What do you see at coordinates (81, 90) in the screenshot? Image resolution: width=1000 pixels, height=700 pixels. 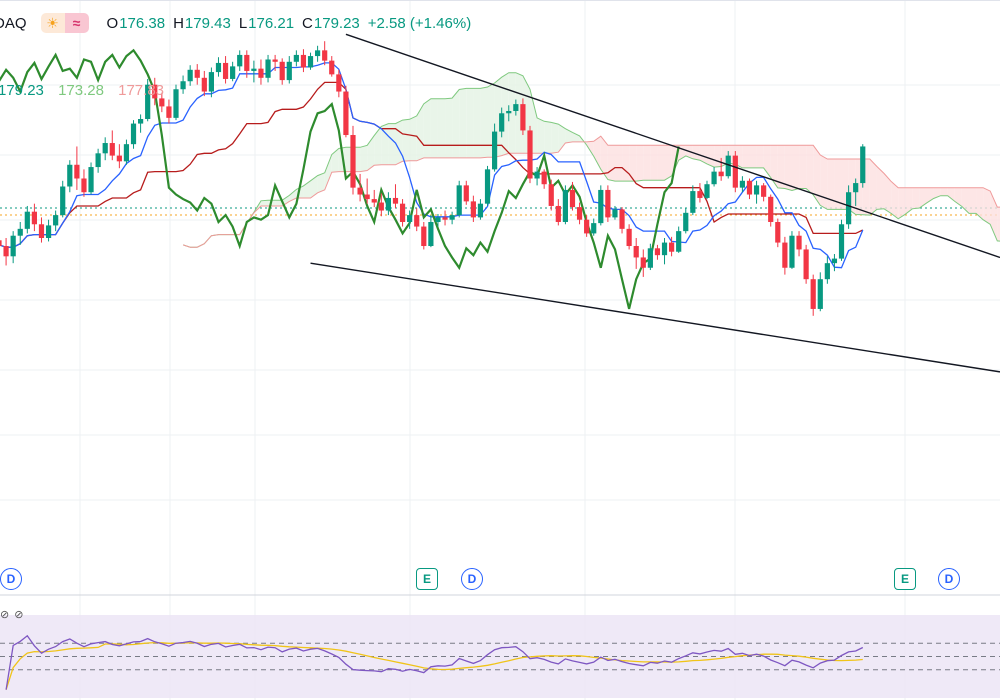 I see `base-value: 173.28` at bounding box center [81, 90].